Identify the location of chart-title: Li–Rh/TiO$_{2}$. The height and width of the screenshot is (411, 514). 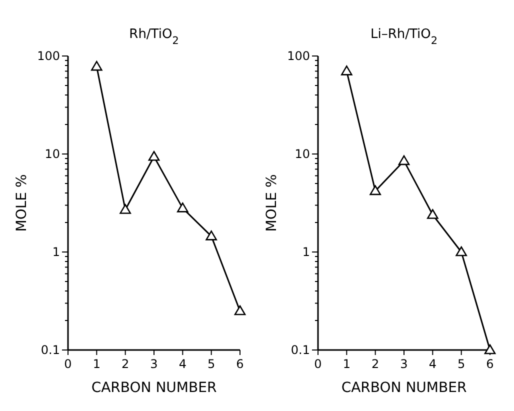
(404, 37).